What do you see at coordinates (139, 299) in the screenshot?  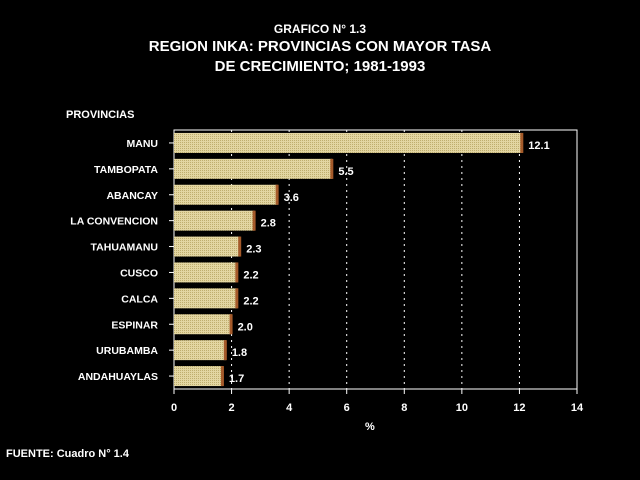 I see `category-label: CALCA` at bounding box center [139, 299].